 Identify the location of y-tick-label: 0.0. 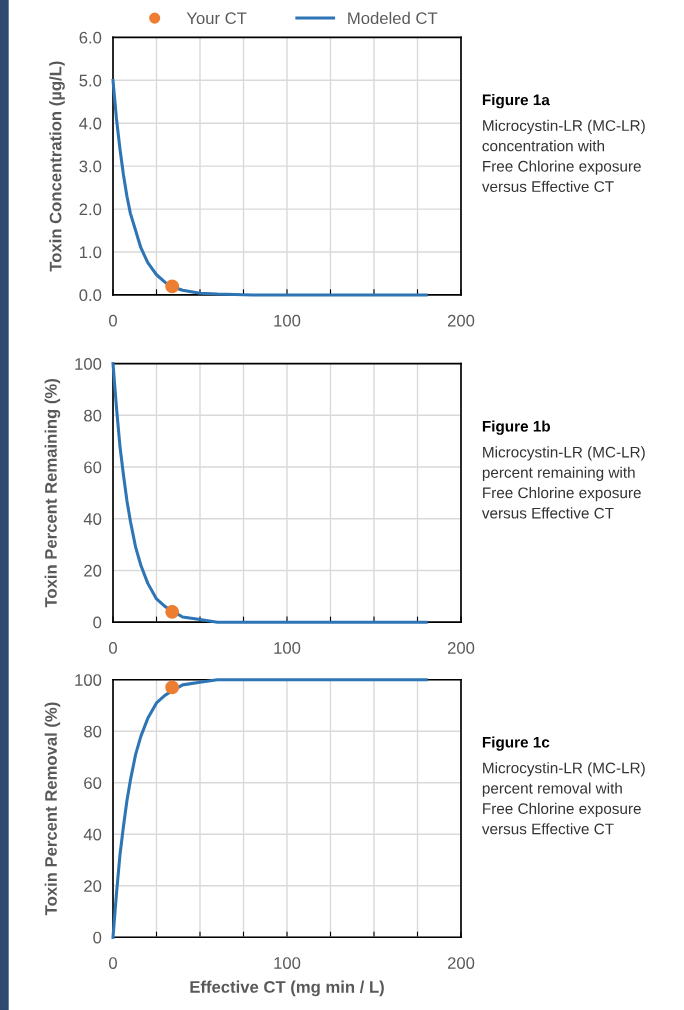
(90, 295).